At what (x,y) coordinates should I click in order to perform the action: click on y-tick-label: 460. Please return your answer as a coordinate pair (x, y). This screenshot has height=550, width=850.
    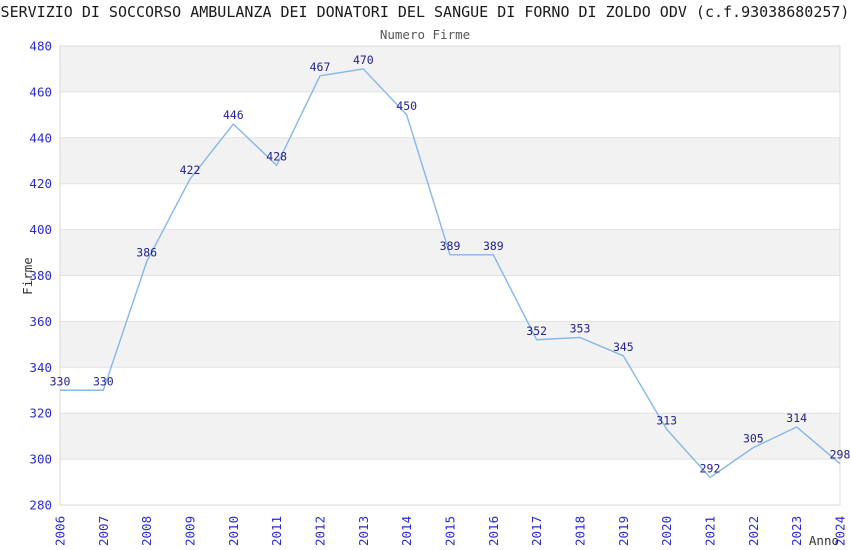
    Looking at the image, I should click on (40, 91).